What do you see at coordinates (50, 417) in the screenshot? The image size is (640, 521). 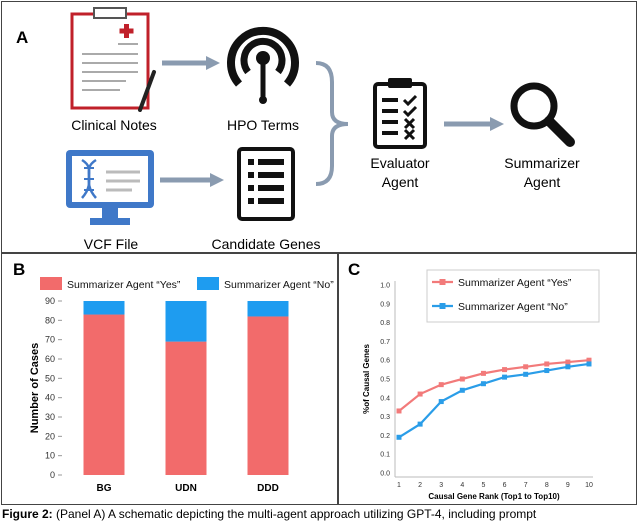 I see `y-tick-label: 30` at bounding box center [50, 417].